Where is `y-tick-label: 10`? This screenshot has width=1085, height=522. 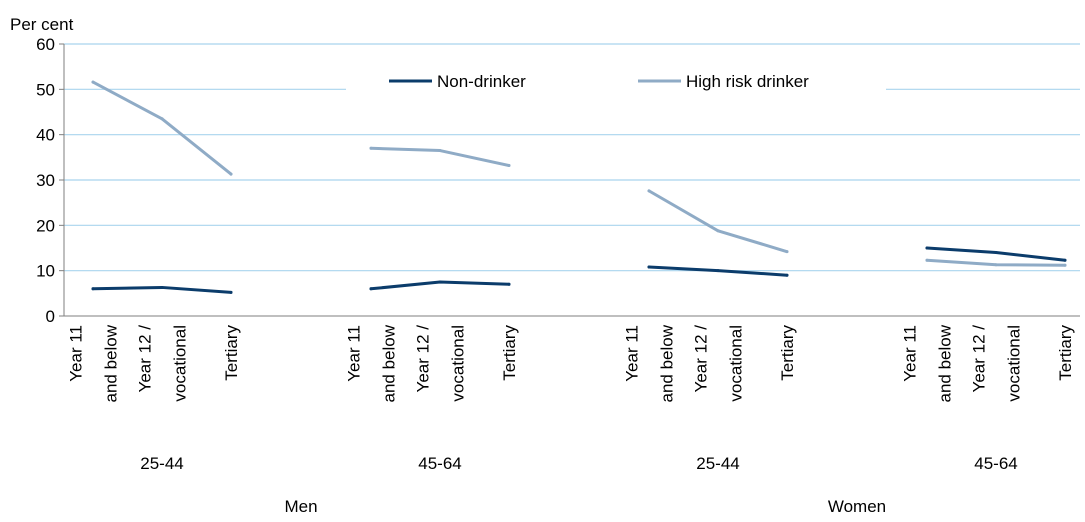
y-tick-label: 10 is located at coordinates (45, 271).